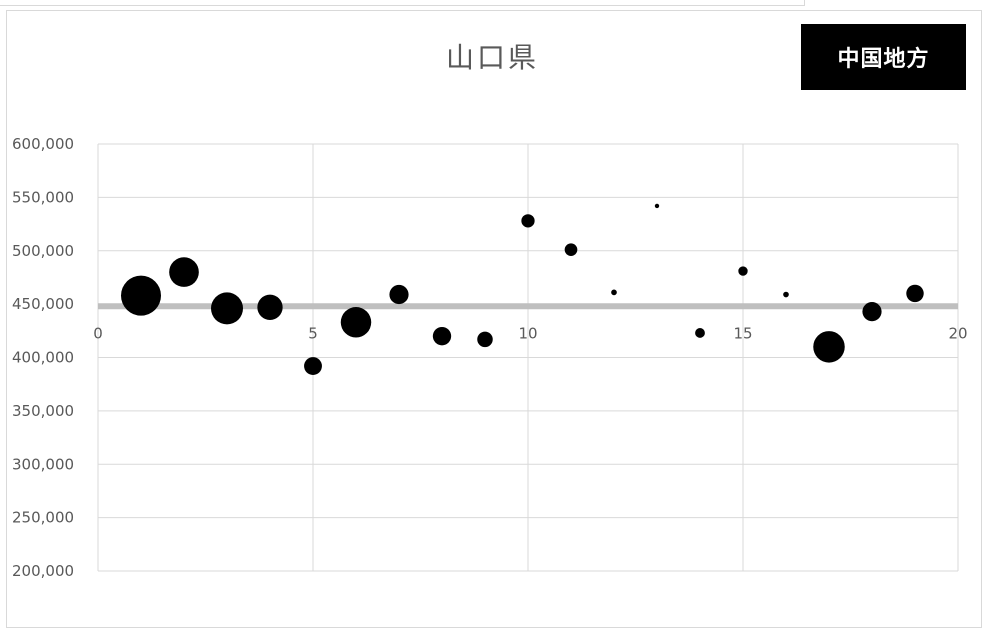  Describe the element at coordinates (883, 57) in the screenshot. I see `region-badge: 中国地方` at that location.